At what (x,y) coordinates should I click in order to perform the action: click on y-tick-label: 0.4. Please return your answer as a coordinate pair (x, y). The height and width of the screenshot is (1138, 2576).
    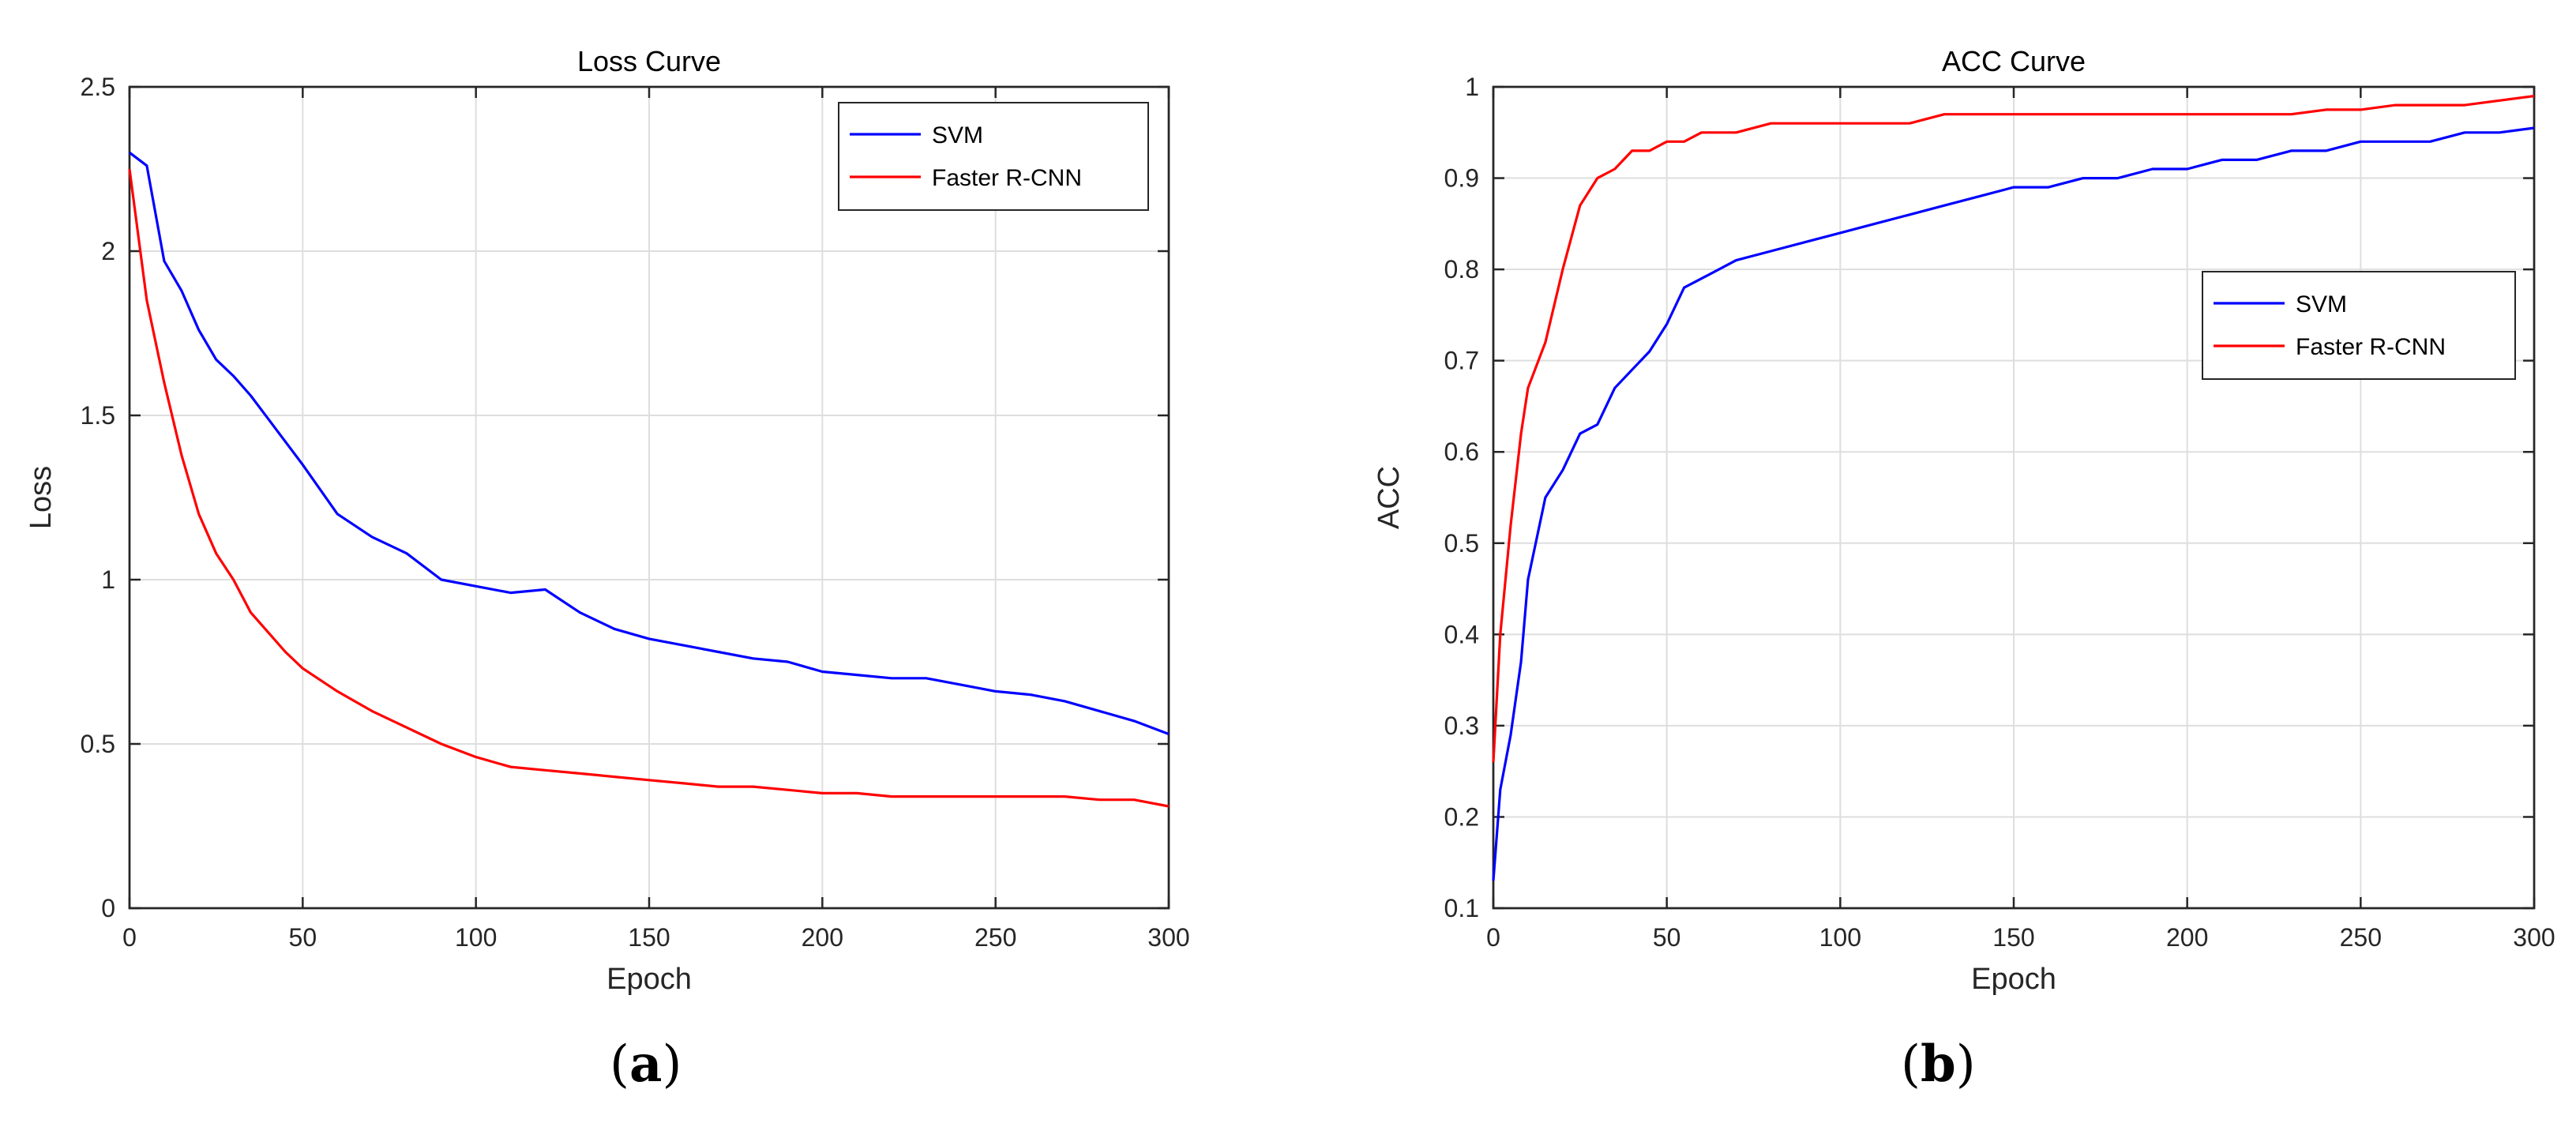
    Looking at the image, I should click on (1461, 634).